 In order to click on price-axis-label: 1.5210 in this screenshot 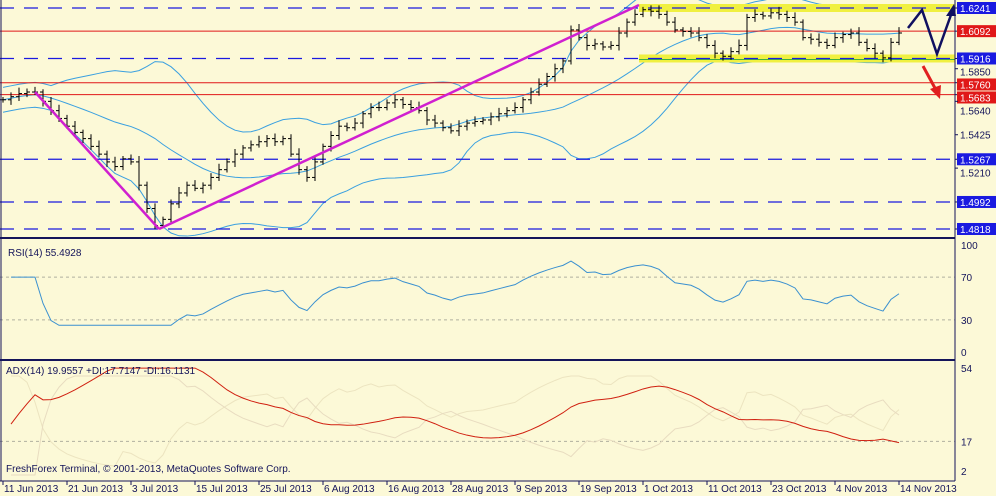, I will do `click(975, 173)`.